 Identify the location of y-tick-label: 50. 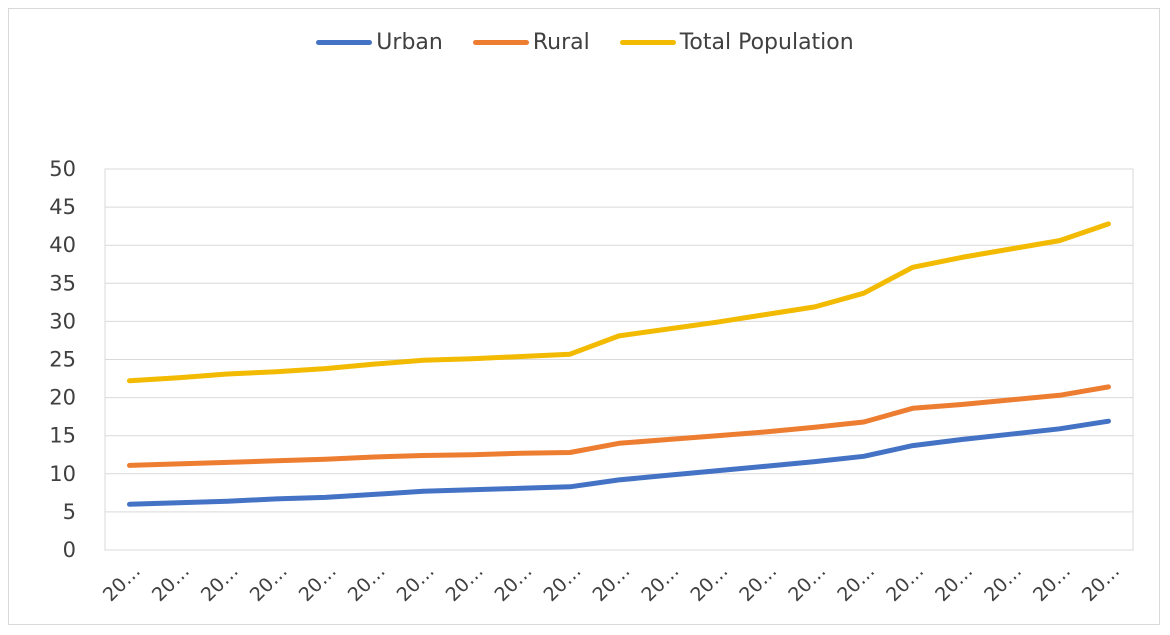
(62, 169).